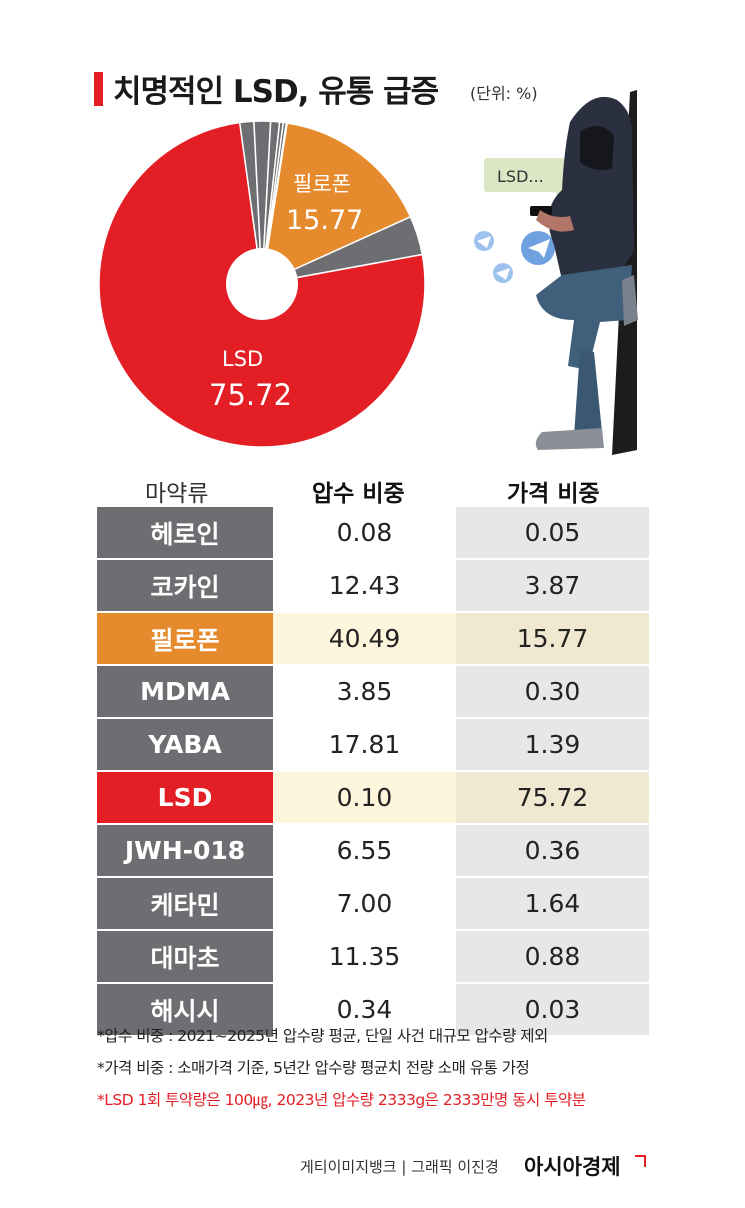 The image size is (745, 1208). What do you see at coordinates (185, 797) in the screenshot?
I see `drug-name-cell: LSD` at bounding box center [185, 797].